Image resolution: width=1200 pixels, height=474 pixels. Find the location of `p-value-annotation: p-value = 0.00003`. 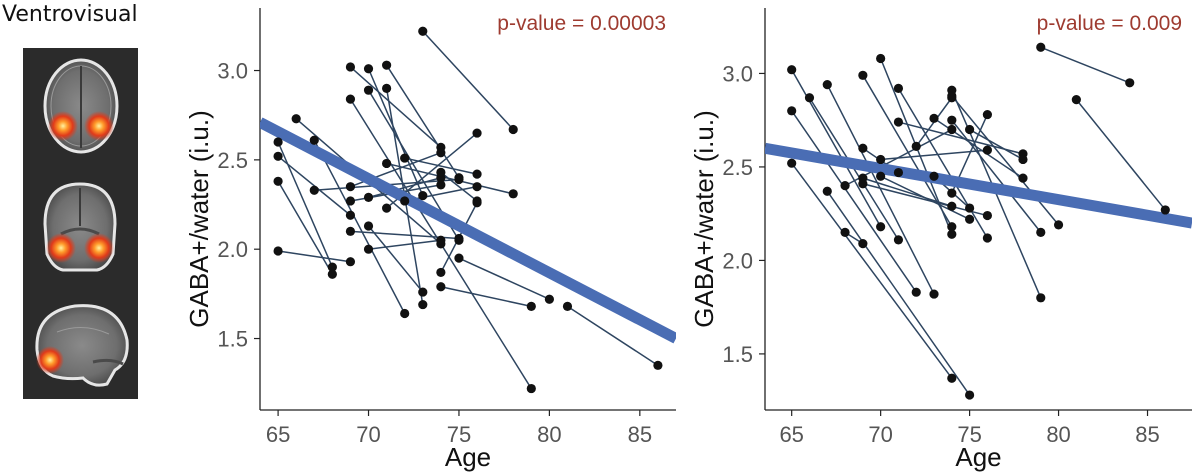

p-value-annotation: p-value = 0.00003 is located at coordinates (581, 23).